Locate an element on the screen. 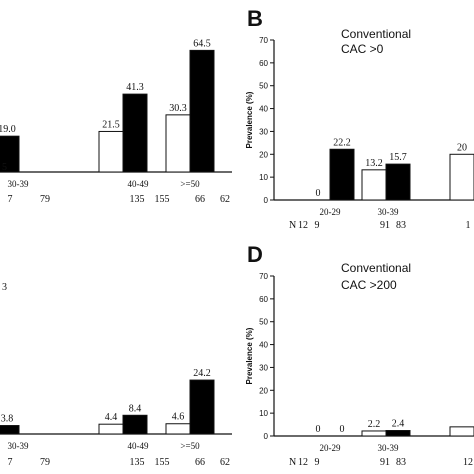  panel-label: D is located at coordinates (255, 254).